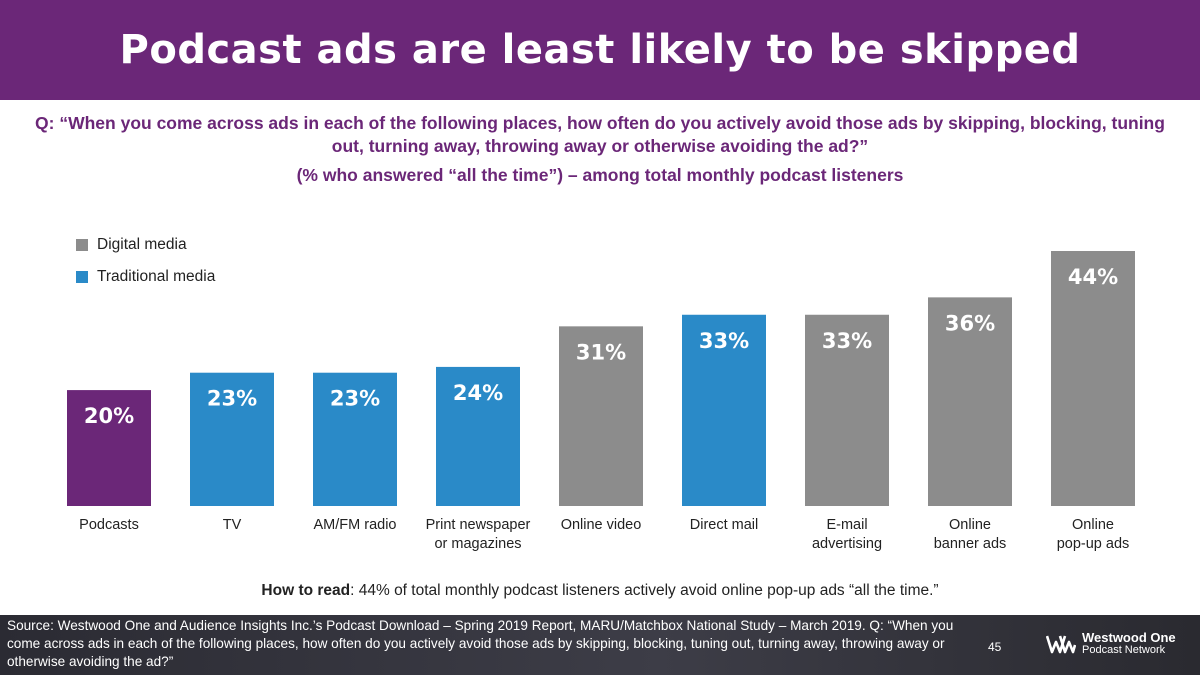 The width and height of the screenshot is (1200, 675). I want to click on category-label: Online video, so click(601, 525).